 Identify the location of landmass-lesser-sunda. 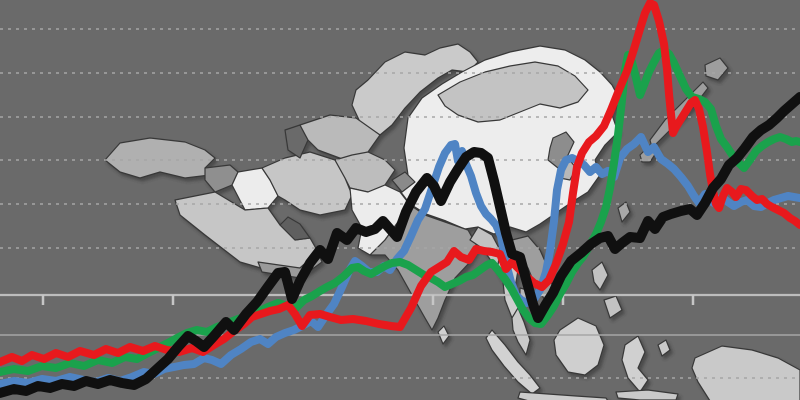
(647, 394).